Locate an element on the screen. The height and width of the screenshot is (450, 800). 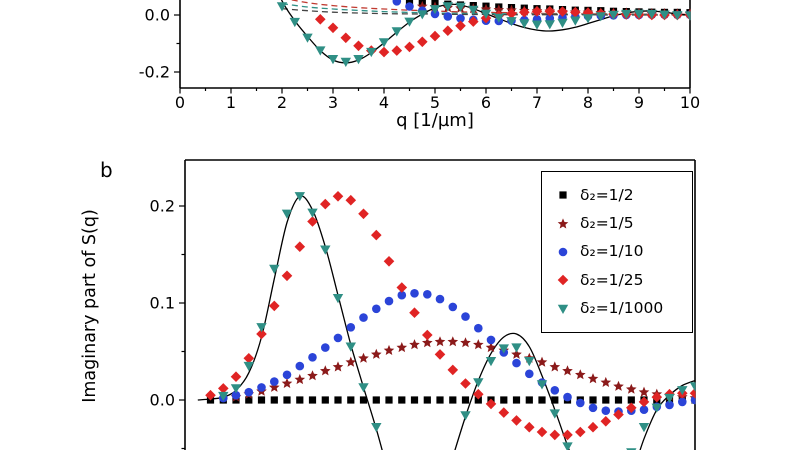
star-marker-icon is located at coordinates (563, 223).